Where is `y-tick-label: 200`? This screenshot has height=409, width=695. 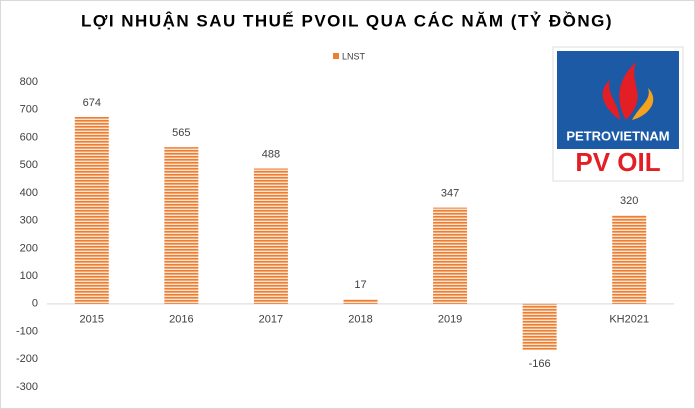 y-tick-label: 200 is located at coordinates (29, 248).